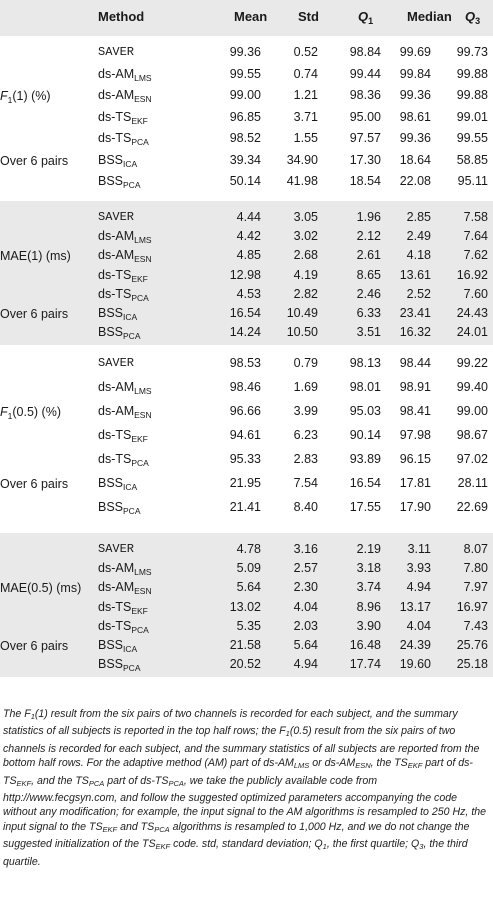 The height and width of the screenshot is (903, 493). Describe the element at coordinates (246, 75) in the screenshot. I see `table-row: ds-AMLMS 99.55 0.74 99.44 99.84 99.88` at that location.